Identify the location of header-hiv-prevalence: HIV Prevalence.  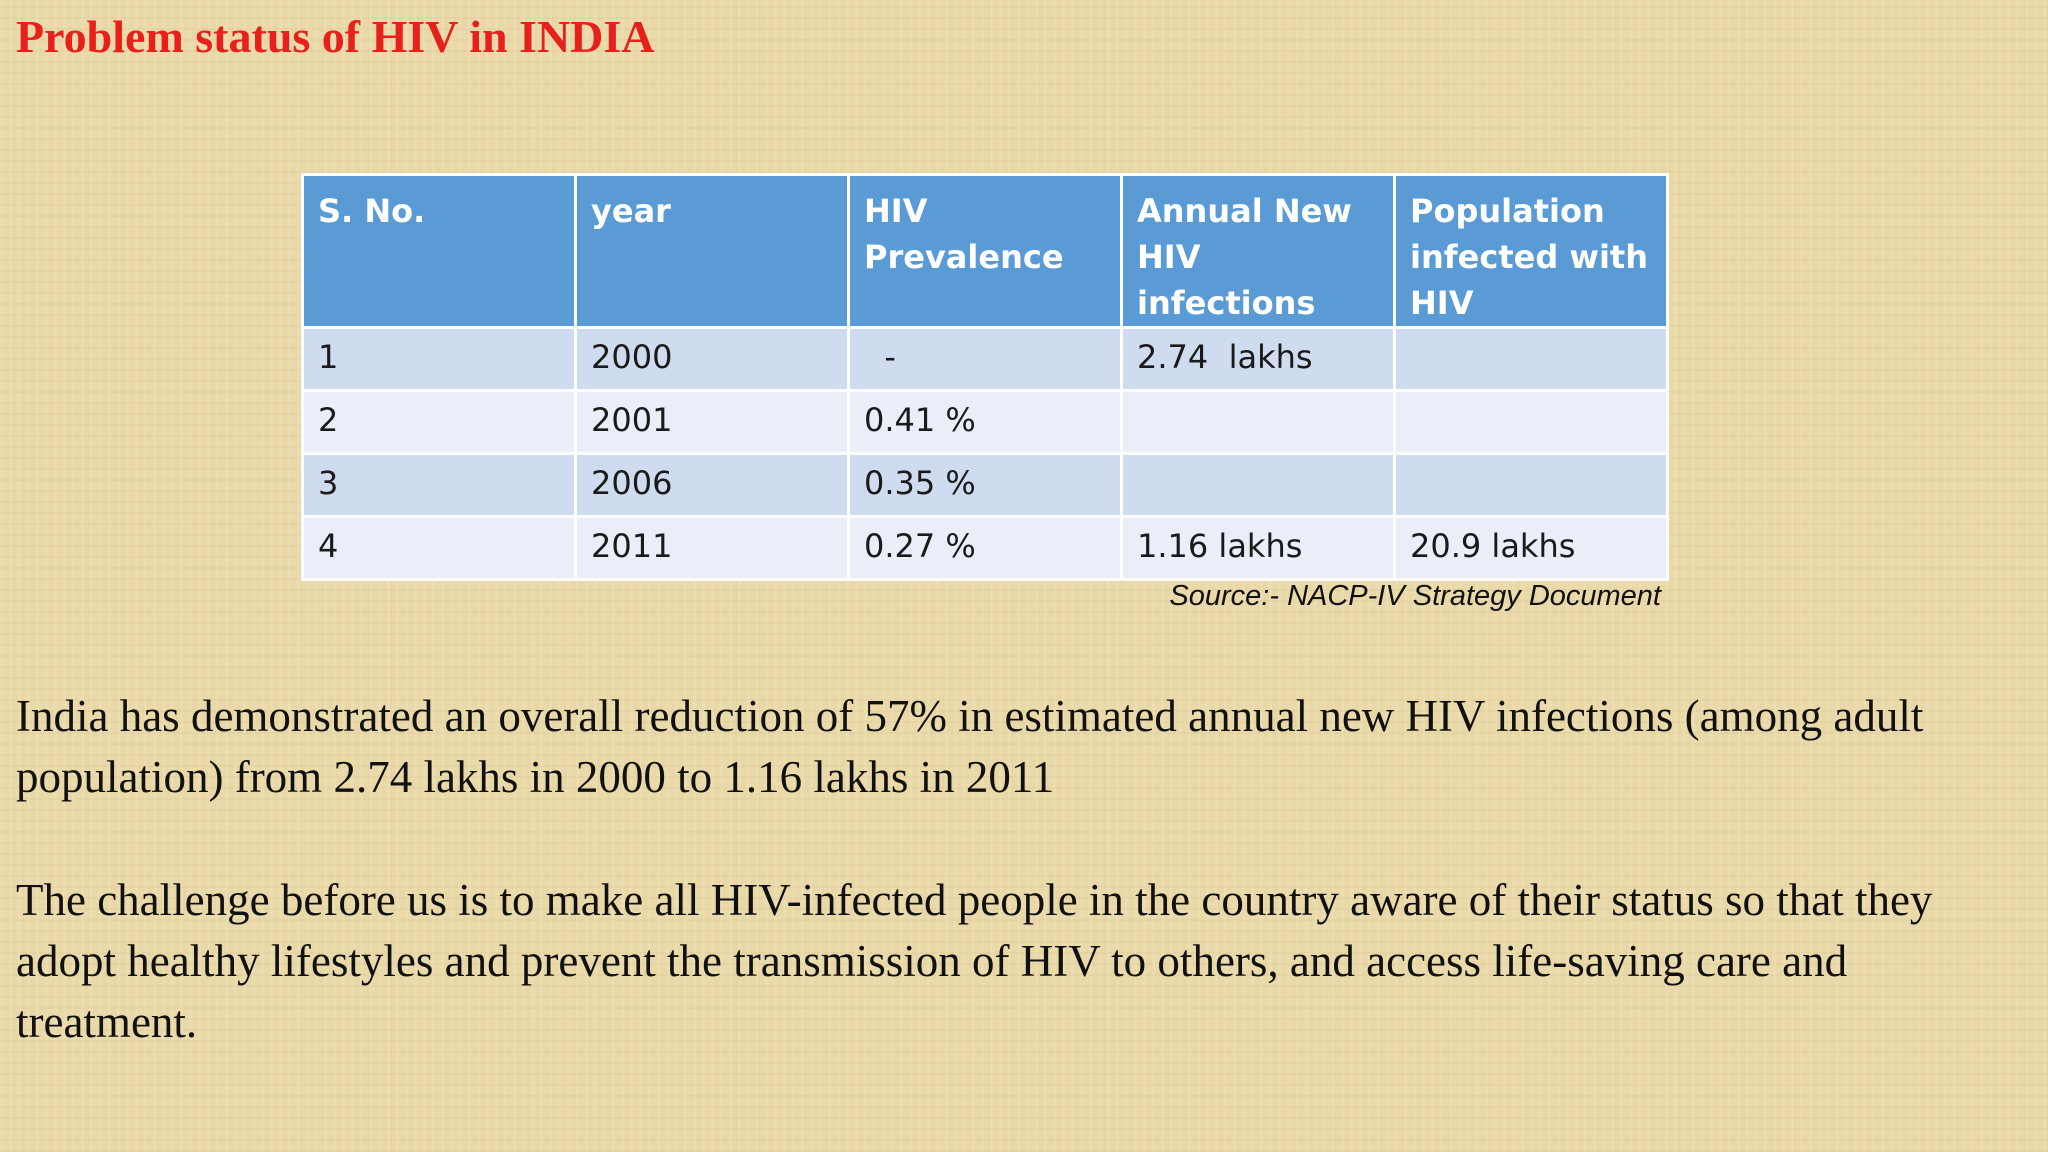
(985, 251).